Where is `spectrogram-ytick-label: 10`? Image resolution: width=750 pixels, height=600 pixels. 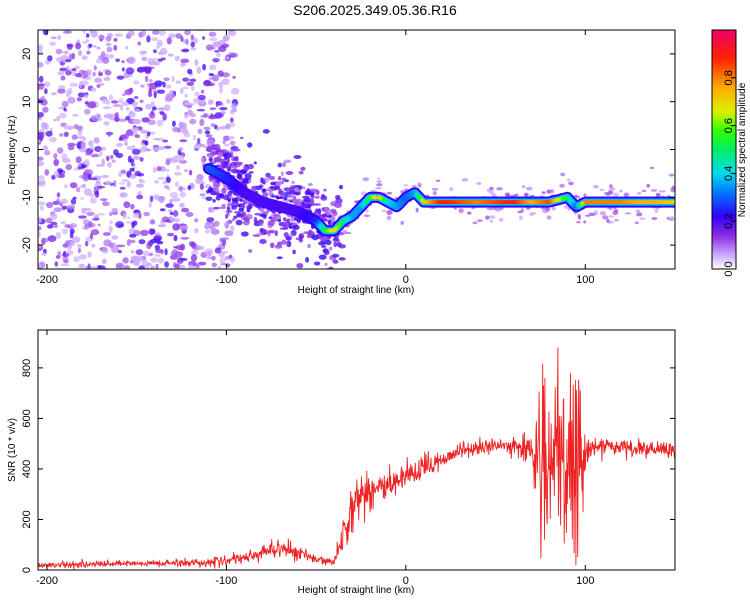 spectrogram-ytick-label: 10 is located at coordinates (27, 102).